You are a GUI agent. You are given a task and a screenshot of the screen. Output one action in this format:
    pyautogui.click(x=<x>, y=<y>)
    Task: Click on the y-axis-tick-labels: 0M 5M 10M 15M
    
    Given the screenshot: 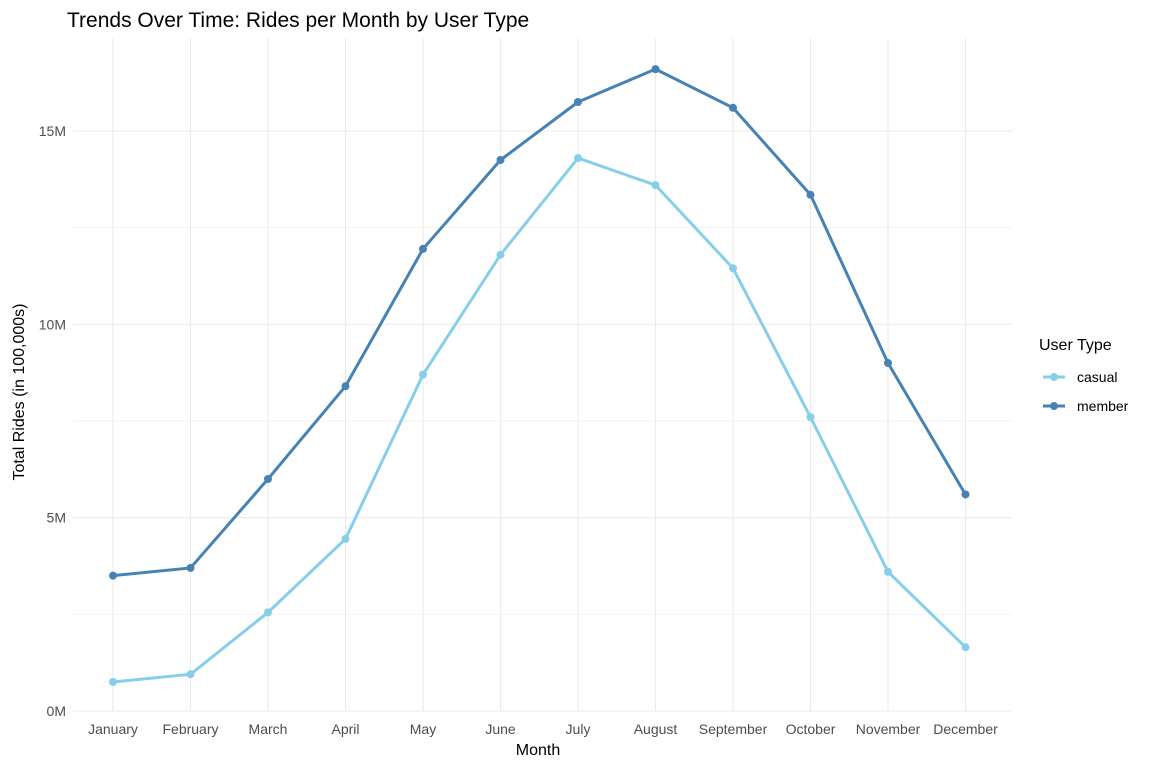 What is the action you would take?
    pyautogui.click(x=52, y=421)
    